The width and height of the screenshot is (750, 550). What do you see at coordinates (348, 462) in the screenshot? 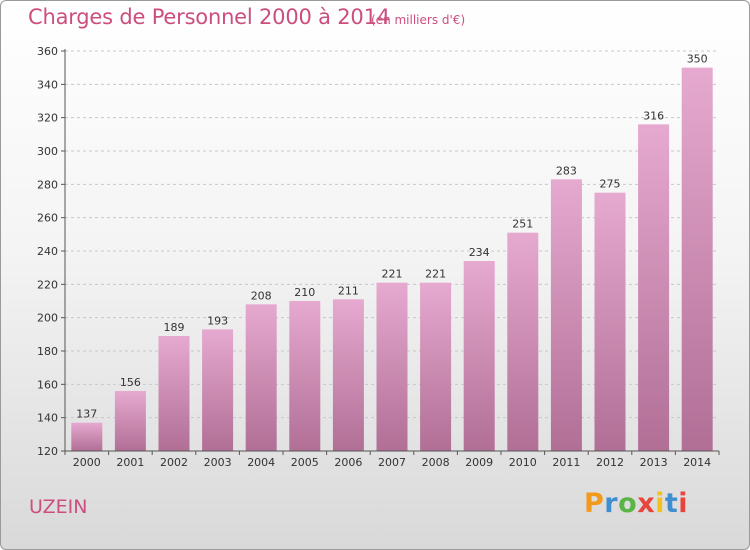
I see `x-tick-label: 2006` at bounding box center [348, 462].